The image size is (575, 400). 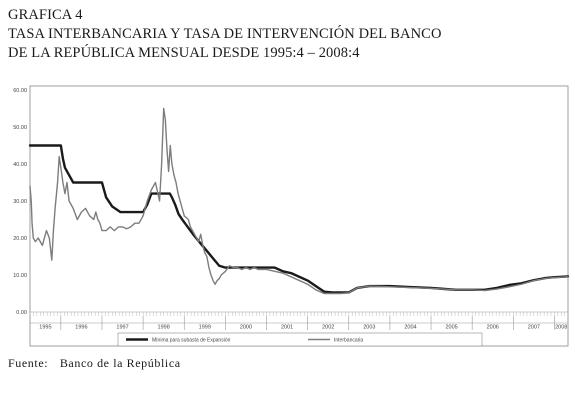 I want to click on y-tick-label: 20.00, so click(x=20, y=239).